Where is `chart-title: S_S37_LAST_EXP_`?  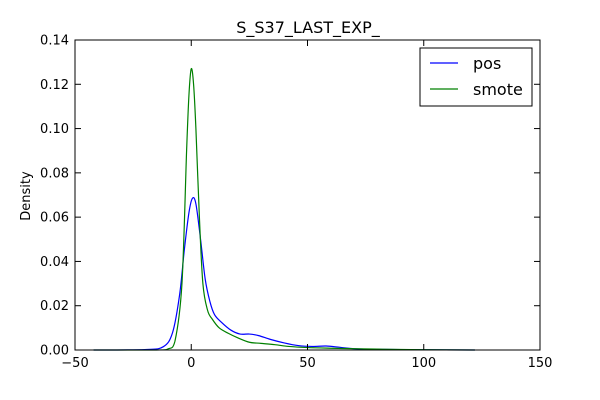
chart-title: S_S37_LAST_EXP_ is located at coordinates (308, 28).